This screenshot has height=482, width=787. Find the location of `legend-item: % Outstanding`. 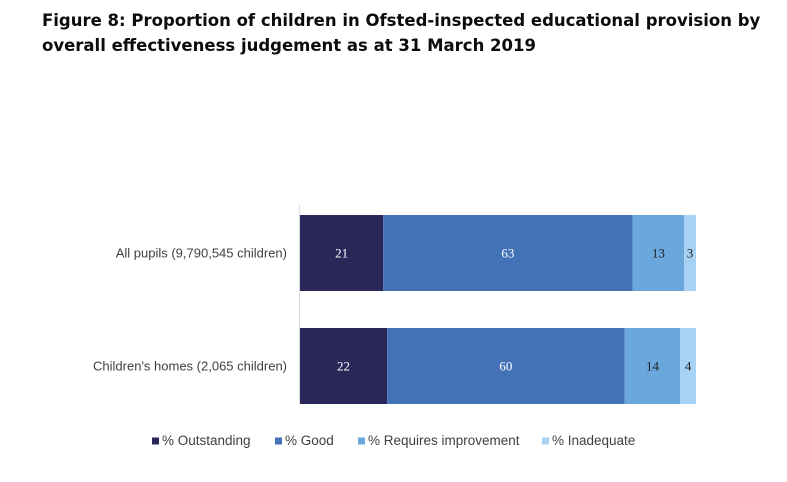

legend-item: % Outstanding is located at coordinates (201, 440).